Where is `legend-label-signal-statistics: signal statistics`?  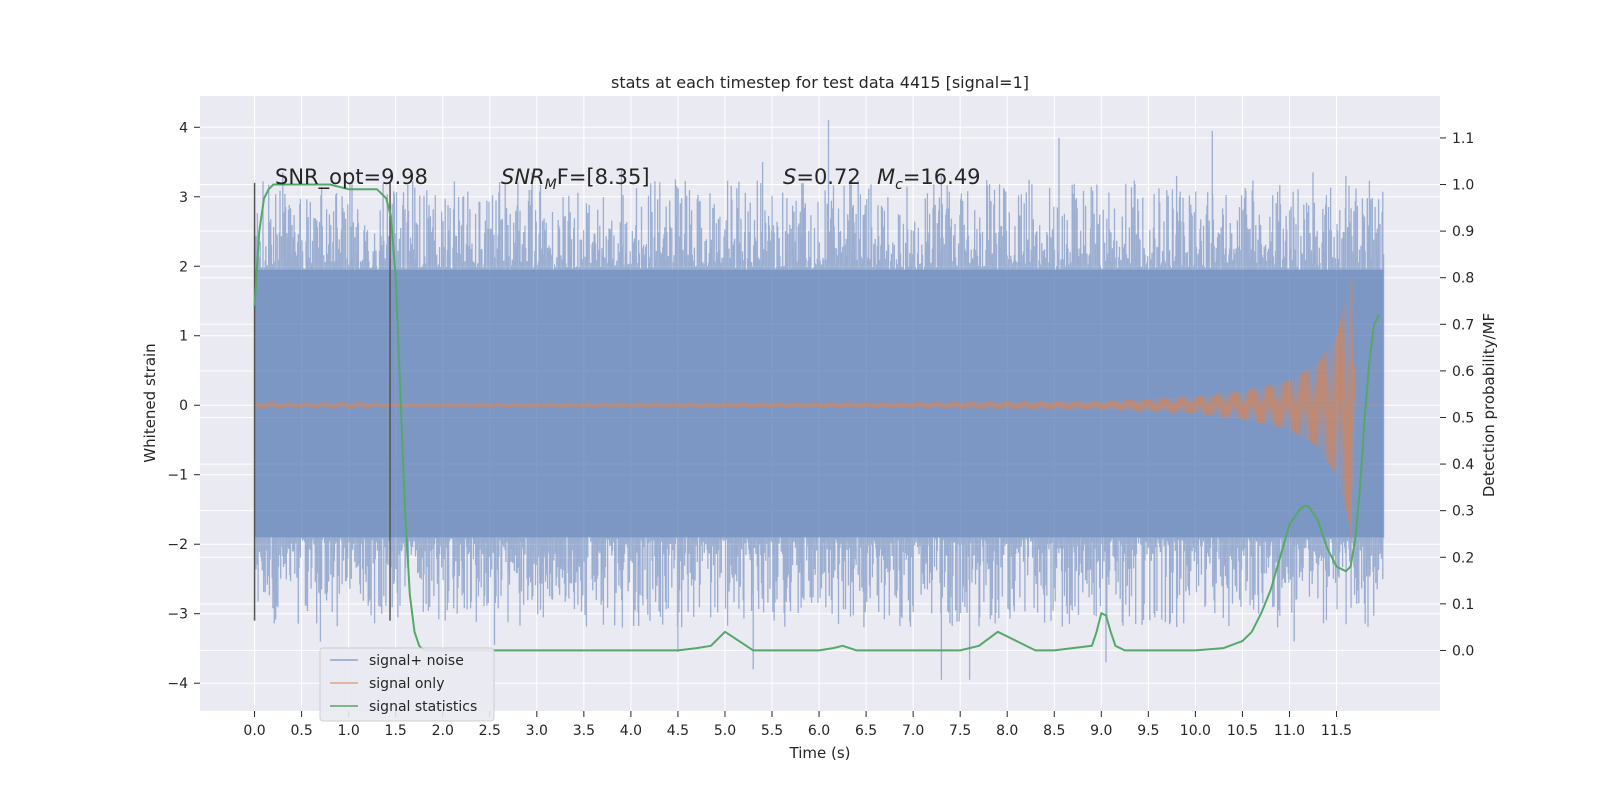 legend-label-signal-statistics: signal statistics is located at coordinates (423, 707).